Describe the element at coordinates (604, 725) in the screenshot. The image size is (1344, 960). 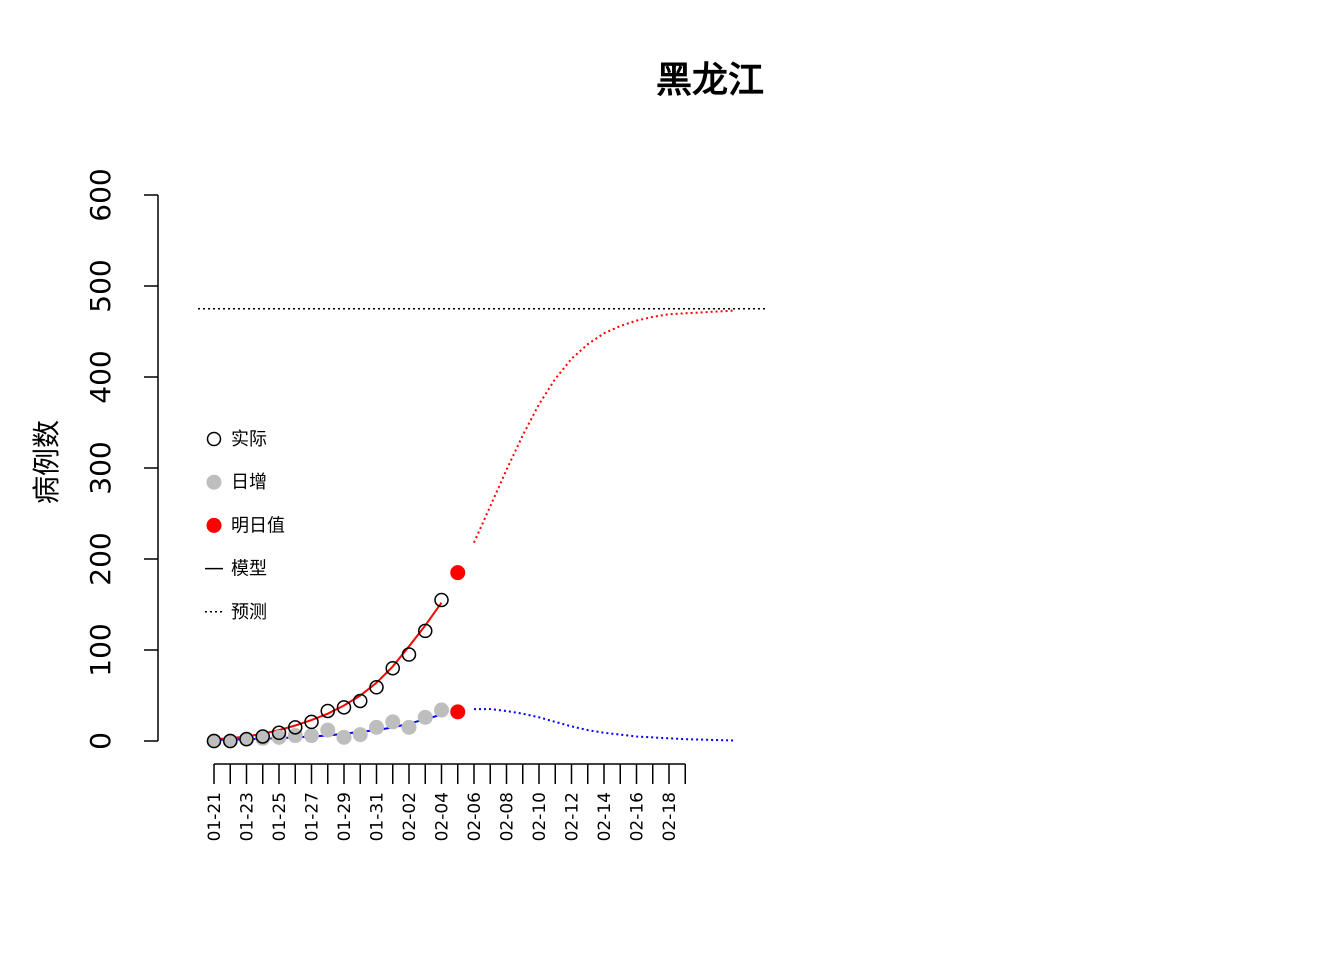
I see `daily-forecast-curve` at that location.